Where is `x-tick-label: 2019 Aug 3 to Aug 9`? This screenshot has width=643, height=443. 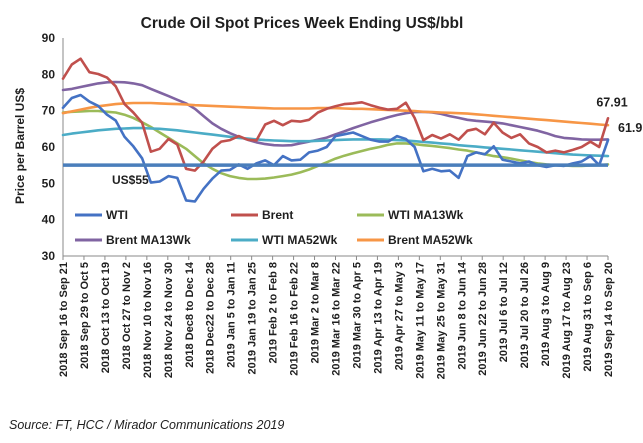 x-tick-label: 2019 Aug 3 to Aug 9 is located at coordinates (546, 314).